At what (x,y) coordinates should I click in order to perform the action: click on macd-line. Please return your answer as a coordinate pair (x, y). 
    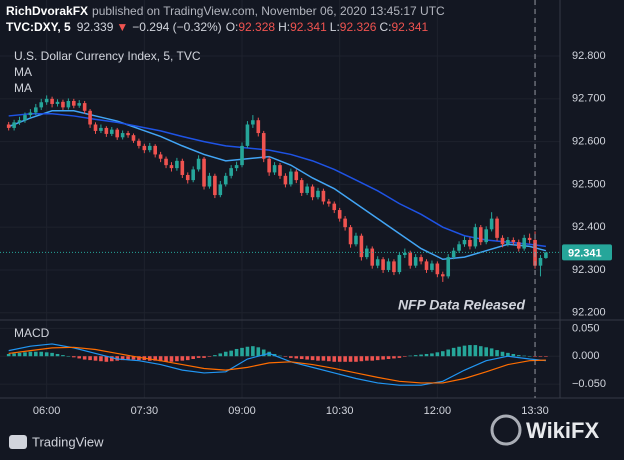
    Looking at the image, I should click on (277, 365).